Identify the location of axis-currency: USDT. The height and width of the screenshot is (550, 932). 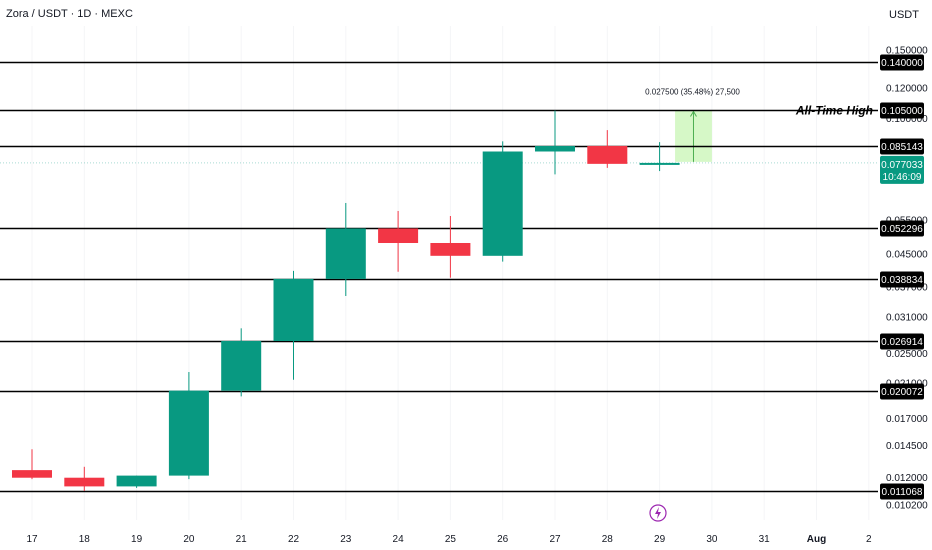
(904, 15).